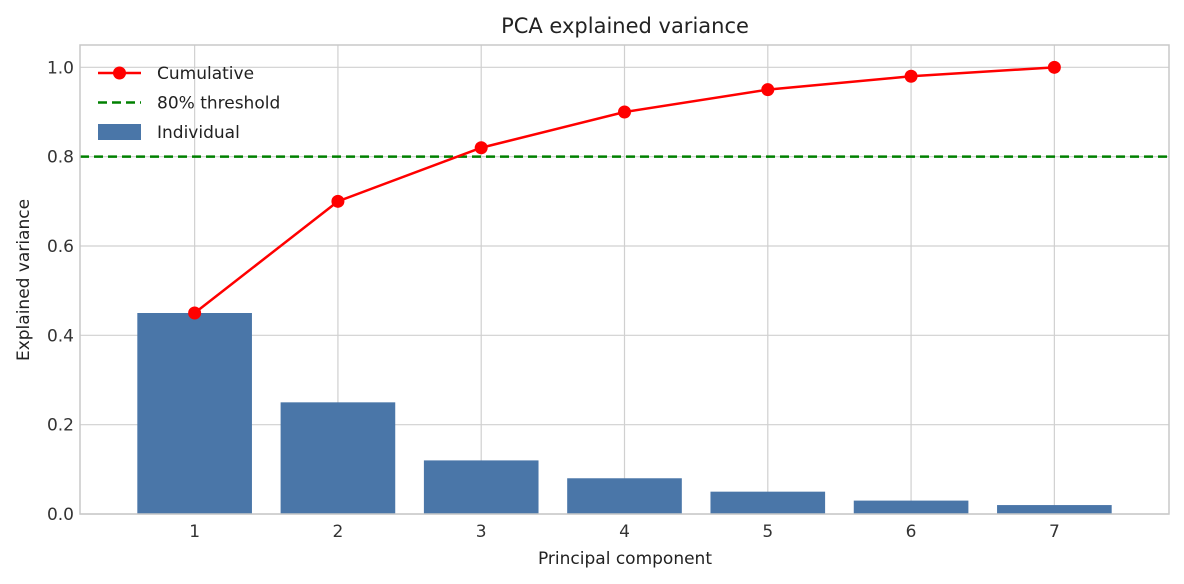 This screenshot has height=584, width=1184. Describe the element at coordinates (60, 247) in the screenshot. I see `y-tick-label: 0.6` at that location.